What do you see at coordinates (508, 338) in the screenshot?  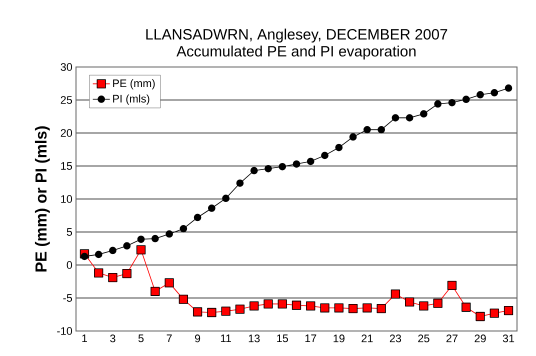 I see `x-tick-label: 31` at bounding box center [508, 338].